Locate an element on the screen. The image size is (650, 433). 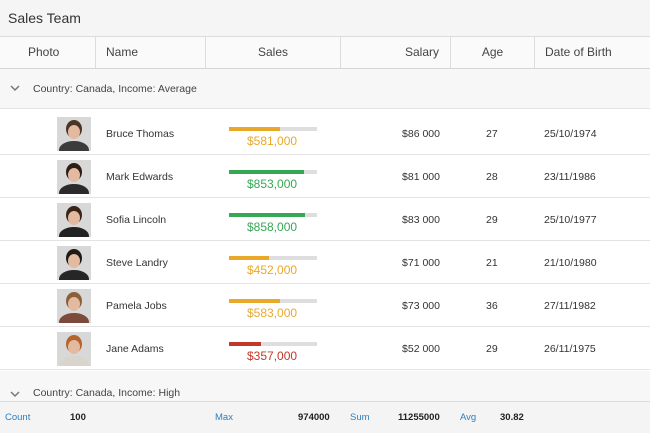
salary-value: $81 000 is located at coordinates (421, 177).